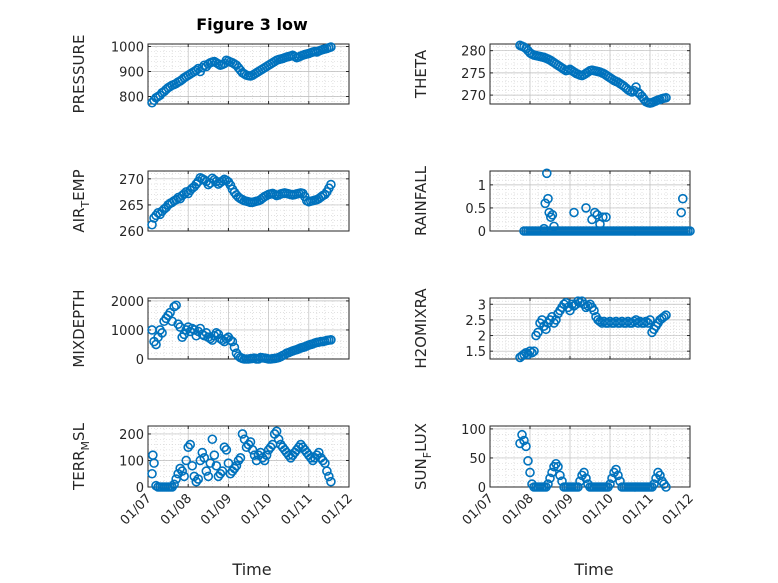 This screenshot has width=778, height=583. I want to click on y-tick-label: 260, so click(131, 232).